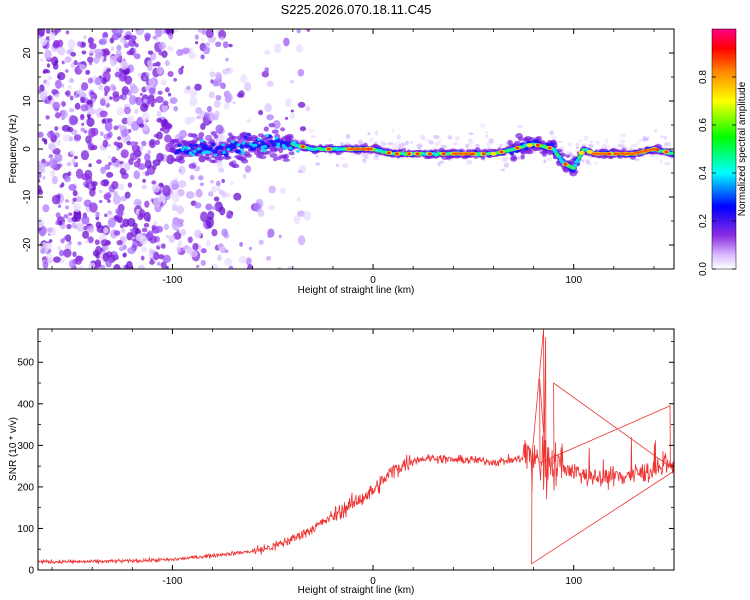 The width and height of the screenshot is (750, 600). I want to click on snr-y-label: SNR (10 * v/v), so click(13, 449).